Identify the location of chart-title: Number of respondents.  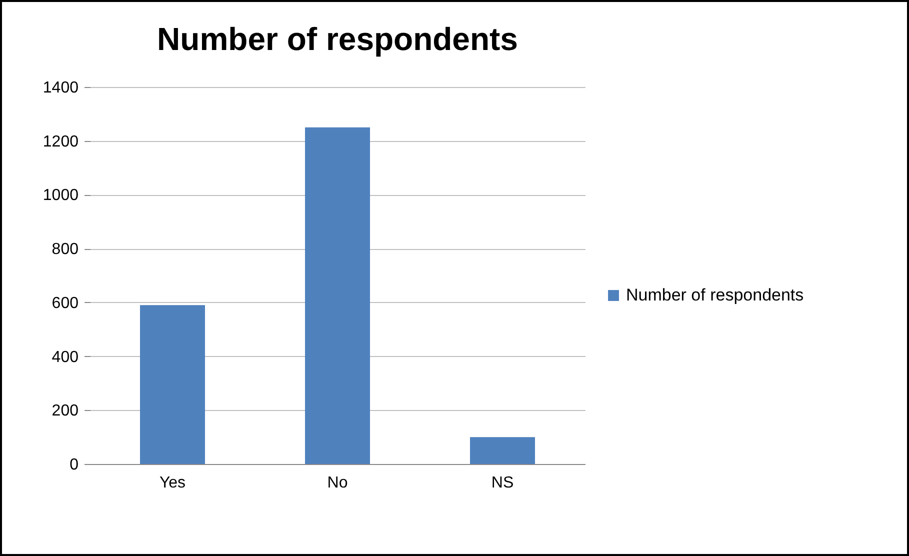
(337, 39).